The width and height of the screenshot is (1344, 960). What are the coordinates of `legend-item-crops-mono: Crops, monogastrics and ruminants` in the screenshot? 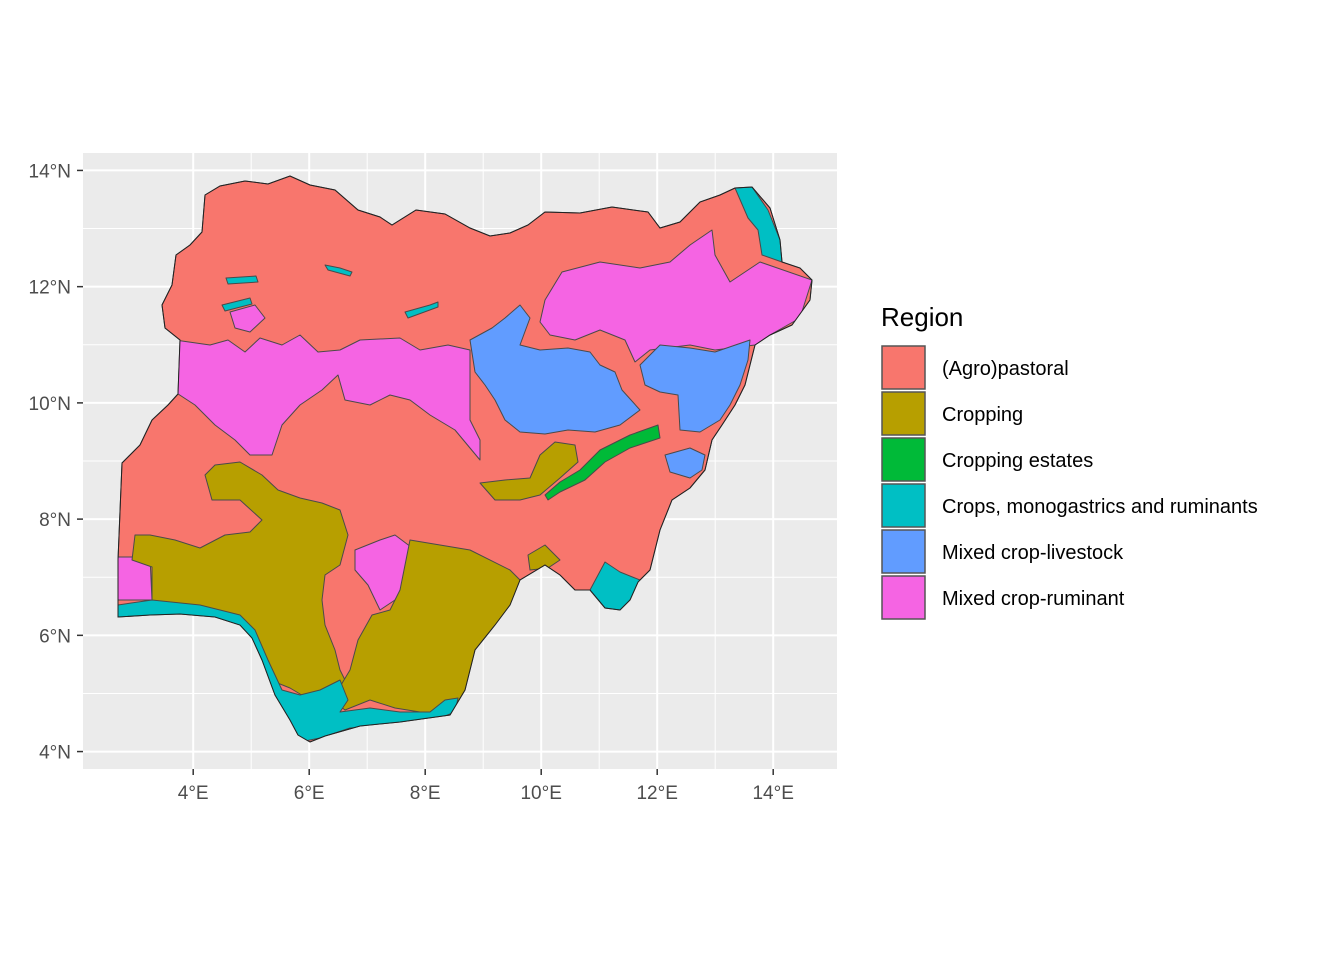 It's located at (1069, 505).